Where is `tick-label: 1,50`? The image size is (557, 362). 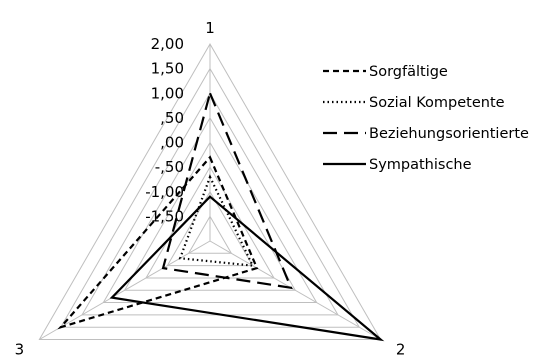 tick-label: 1,50 is located at coordinates (167, 69).